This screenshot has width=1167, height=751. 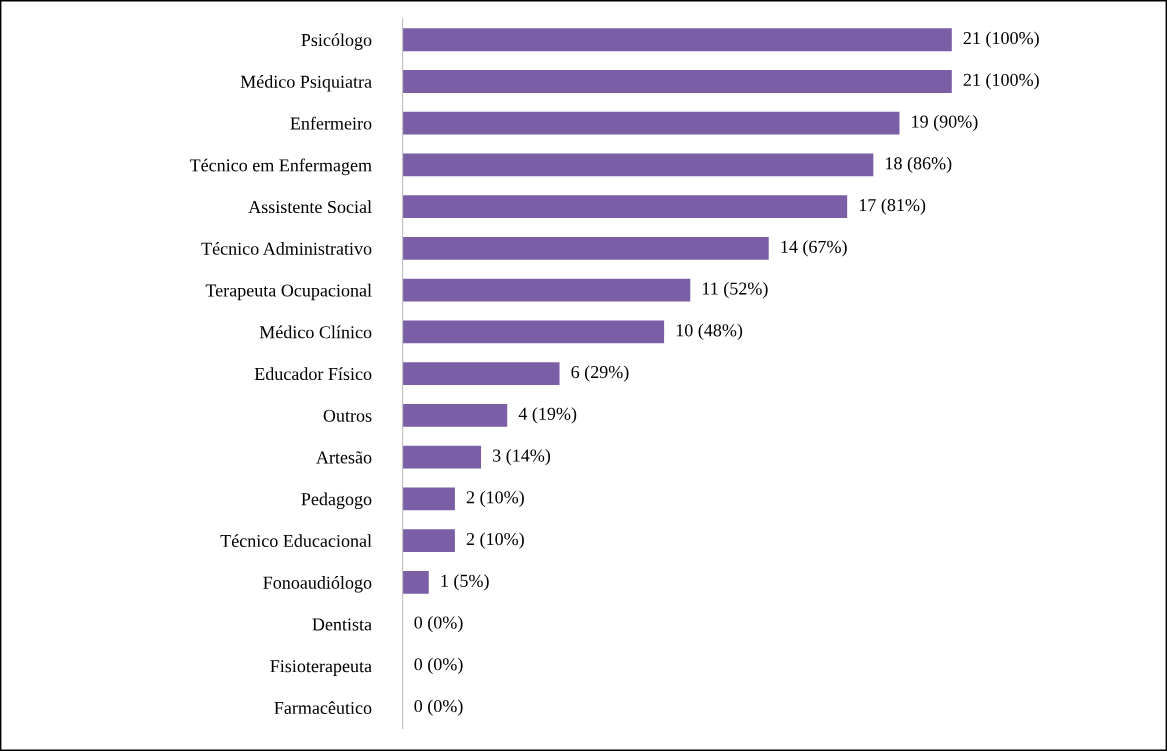 I want to click on y-tick-label: Psicólogo, so click(x=336, y=41).